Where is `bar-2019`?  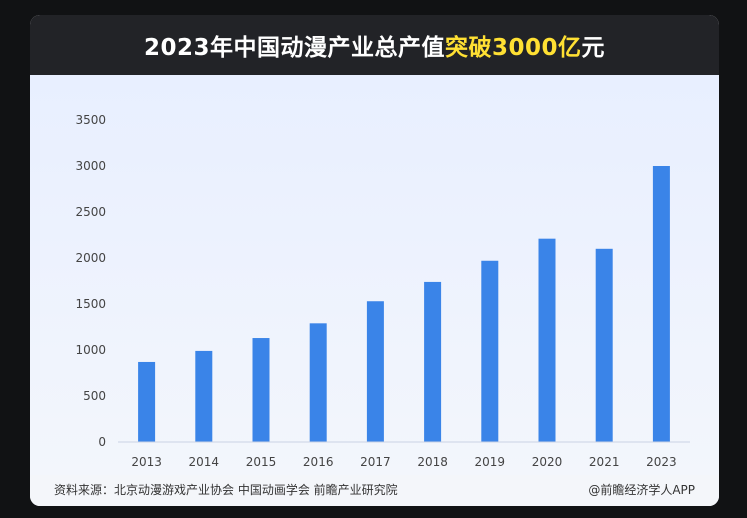
bar-2019 is located at coordinates (490, 351).